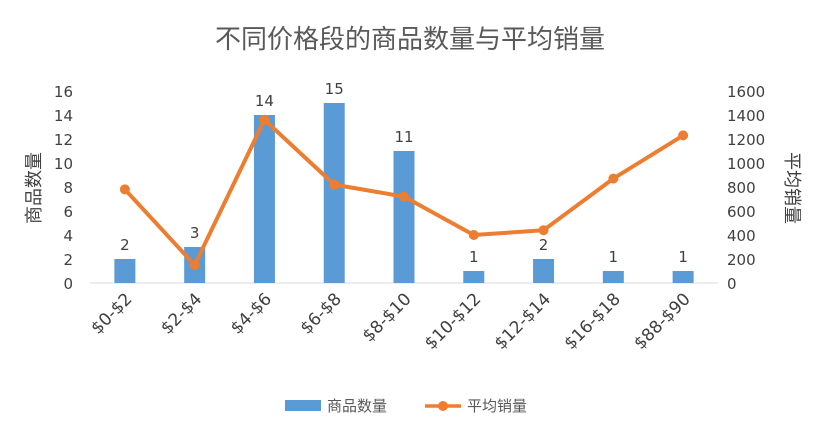  What do you see at coordinates (593, 321) in the screenshot?
I see `x-tick-label: $16-$18` at bounding box center [593, 321].